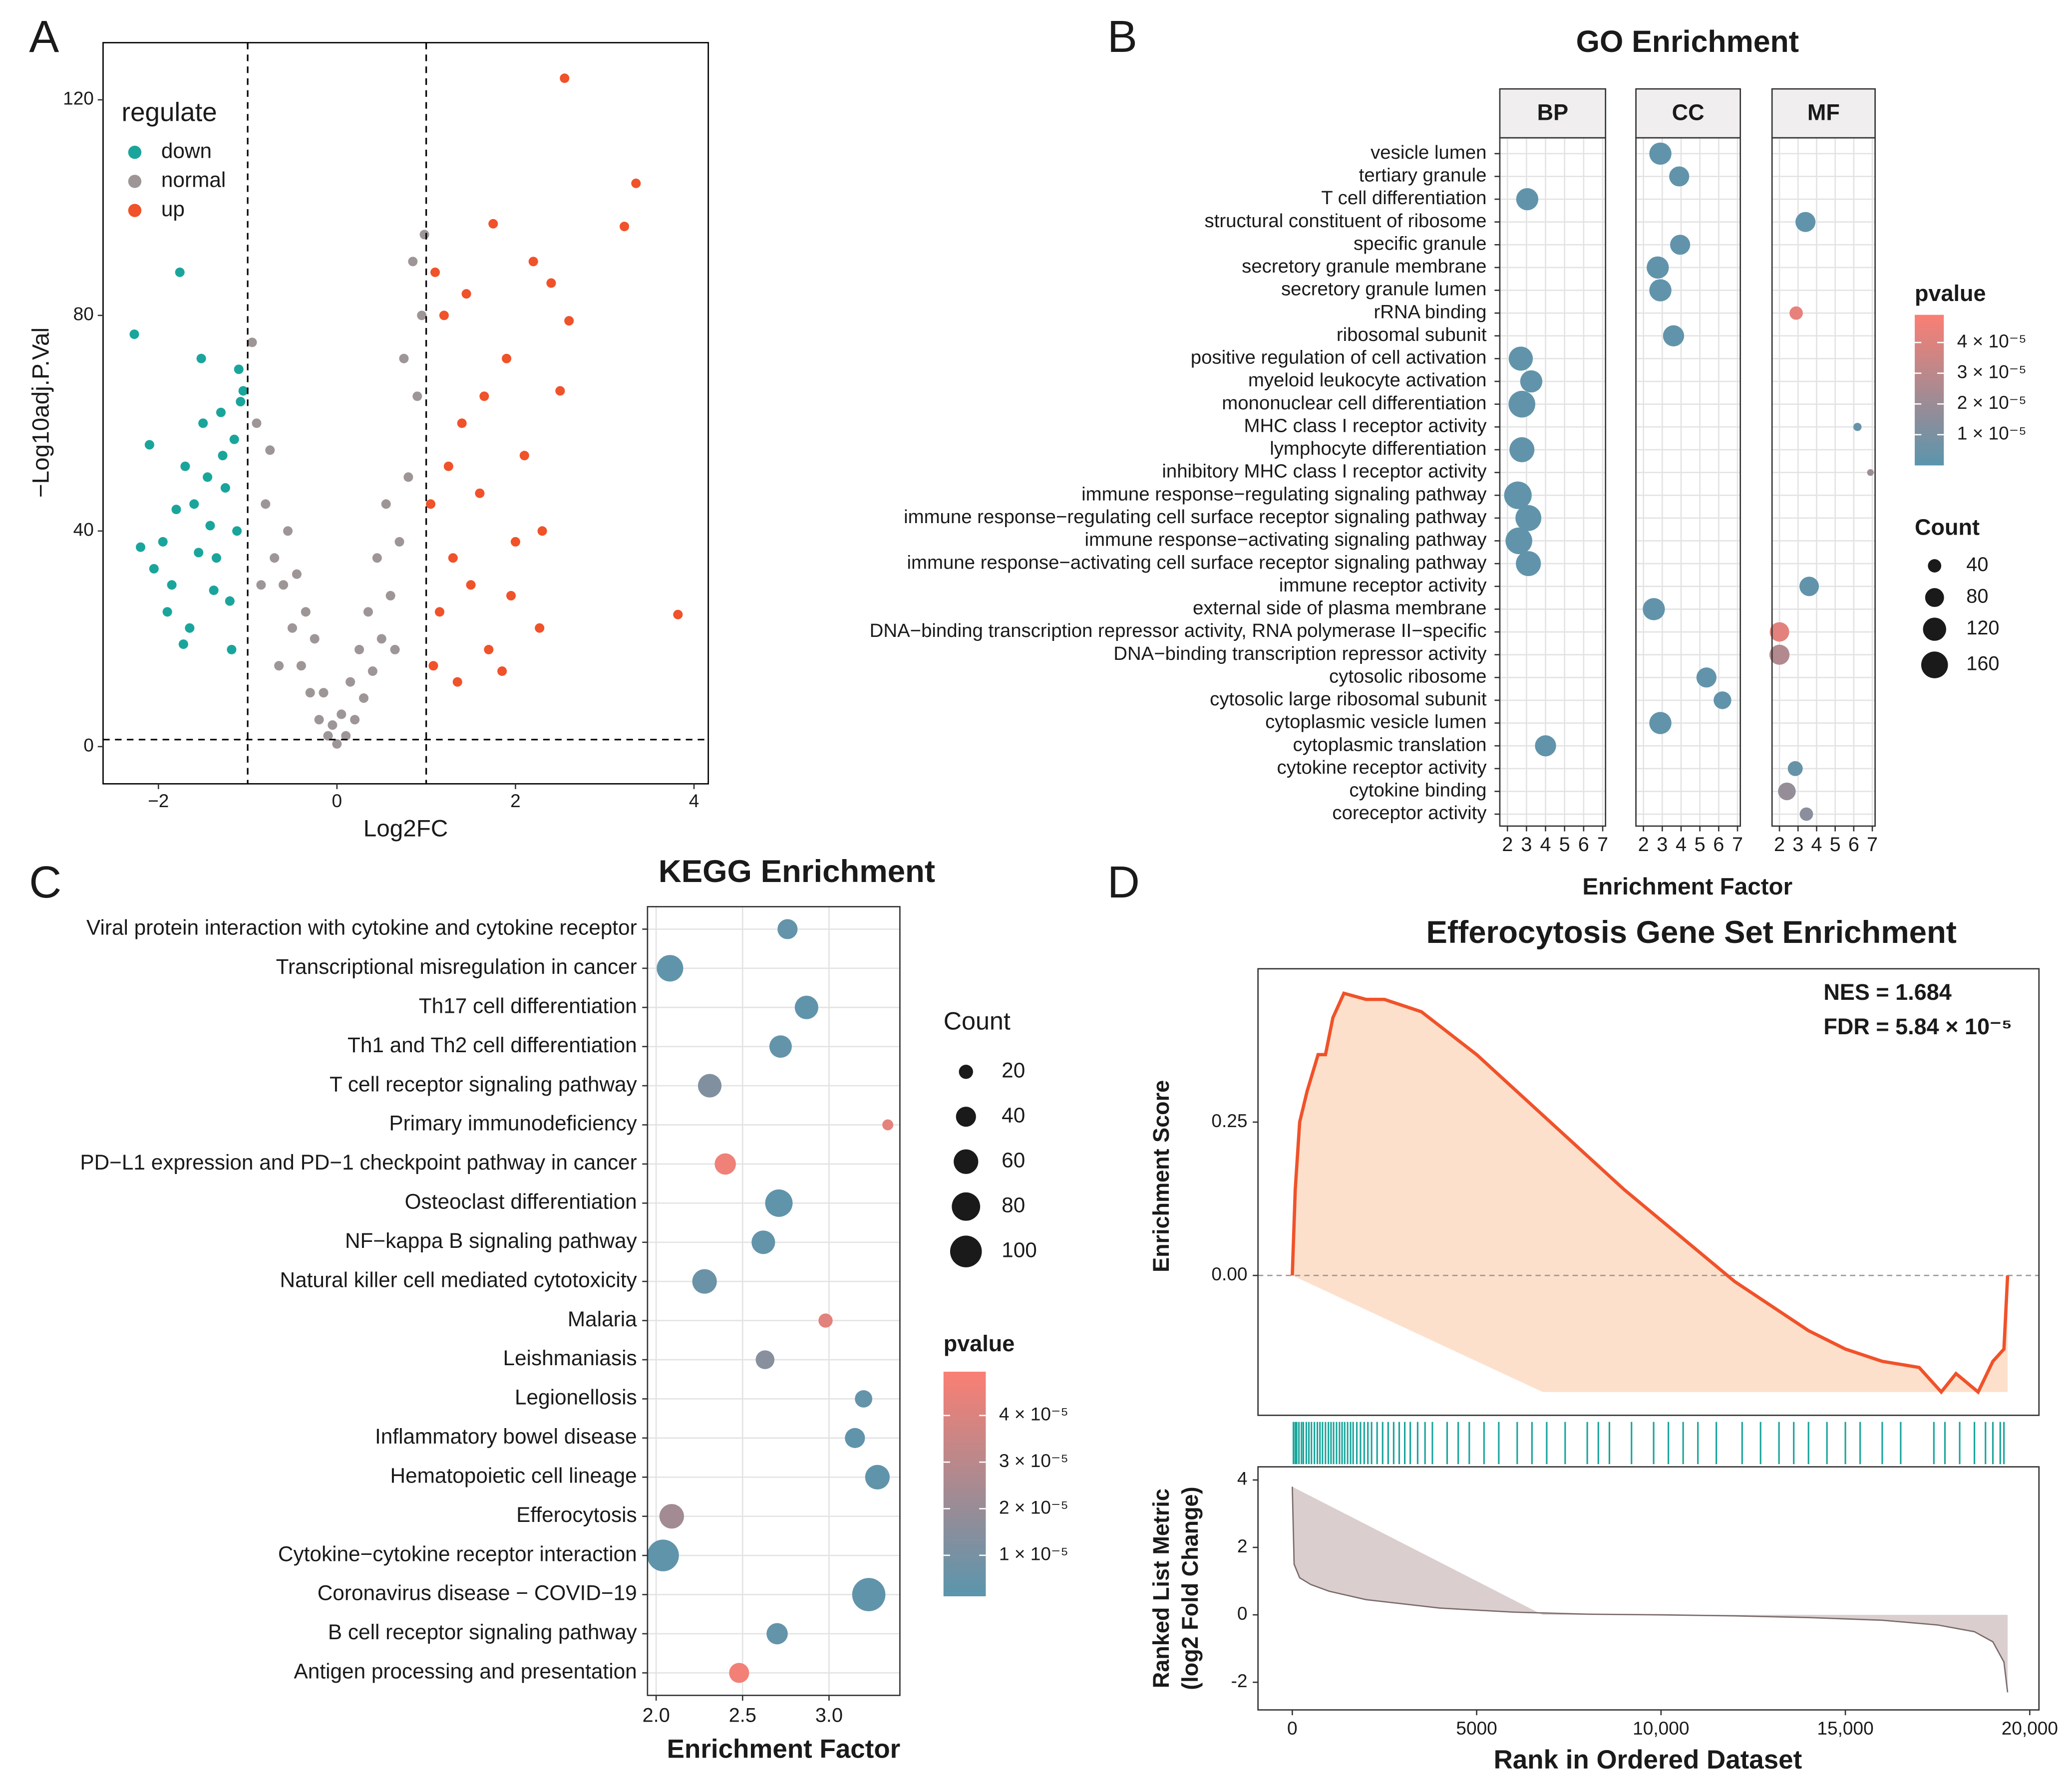 This screenshot has width=2072, height=1779. What do you see at coordinates (1242, 1545) in the screenshot?
I see `y-tick-label: 2` at bounding box center [1242, 1545].